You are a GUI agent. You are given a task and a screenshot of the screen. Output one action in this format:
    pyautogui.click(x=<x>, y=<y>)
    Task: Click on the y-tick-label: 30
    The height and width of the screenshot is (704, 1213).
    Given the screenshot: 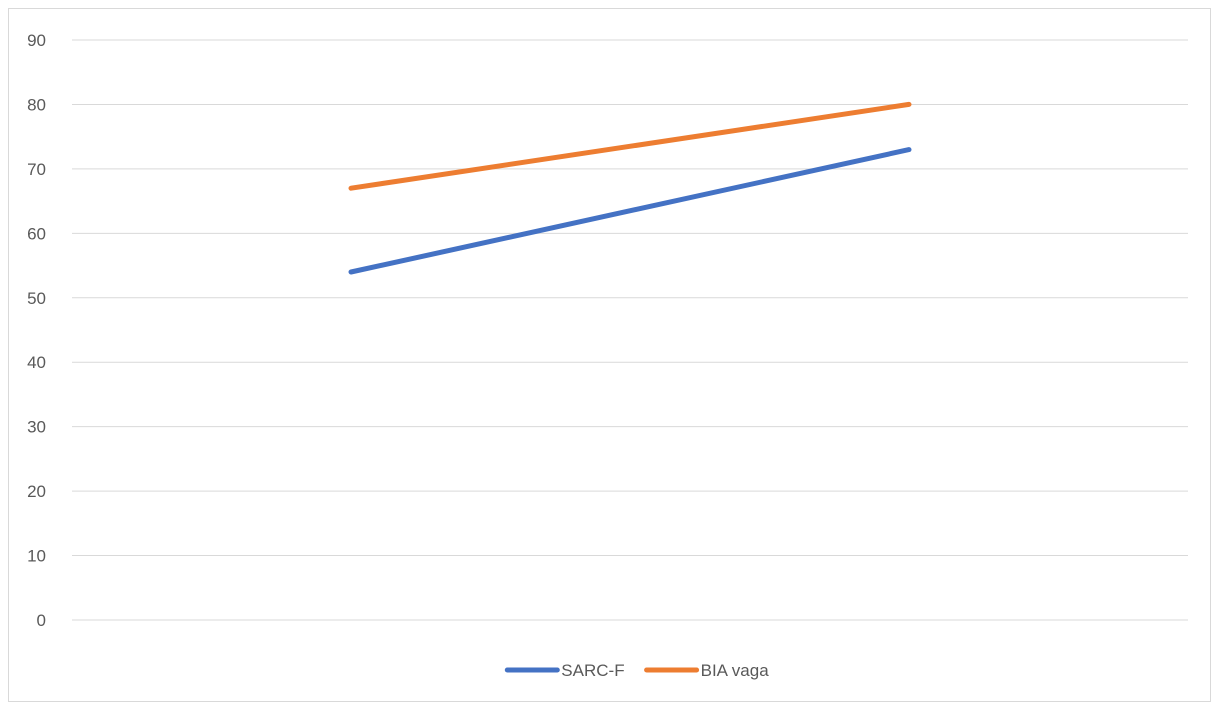 What is the action you would take?
    pyautogui.click(x=36, y=427)
    